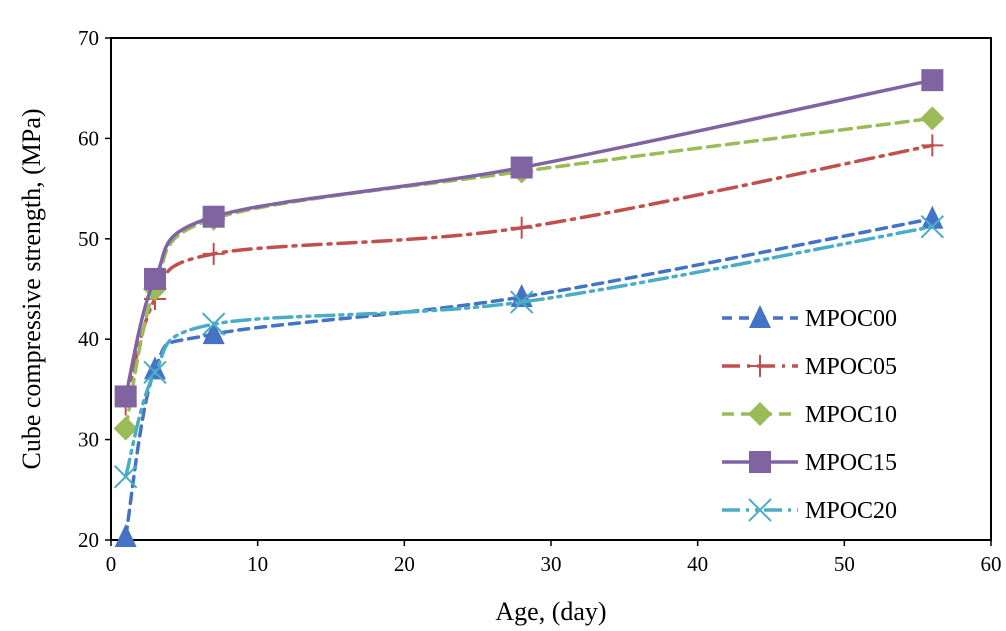 This screenshot has width=1006, height=631. What do you see at coordinates (851, 415) in the screenshot?
I see `legend-label: MPOC10` at bounding box center [851, 415].